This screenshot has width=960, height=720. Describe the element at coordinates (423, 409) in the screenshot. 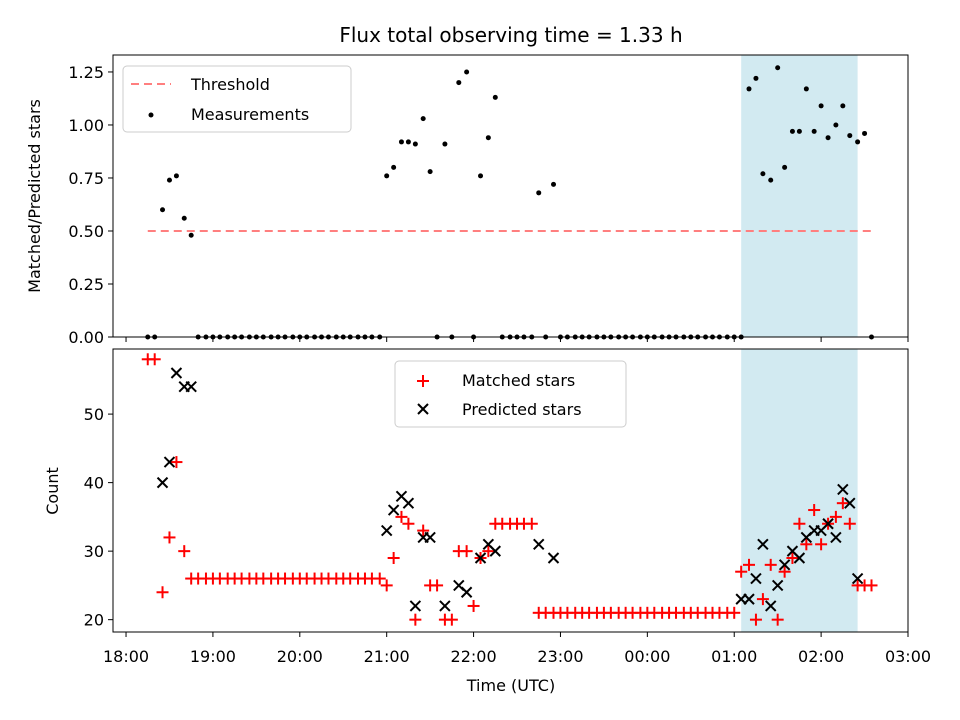

I see `legend-predicted-swatch` at that location.